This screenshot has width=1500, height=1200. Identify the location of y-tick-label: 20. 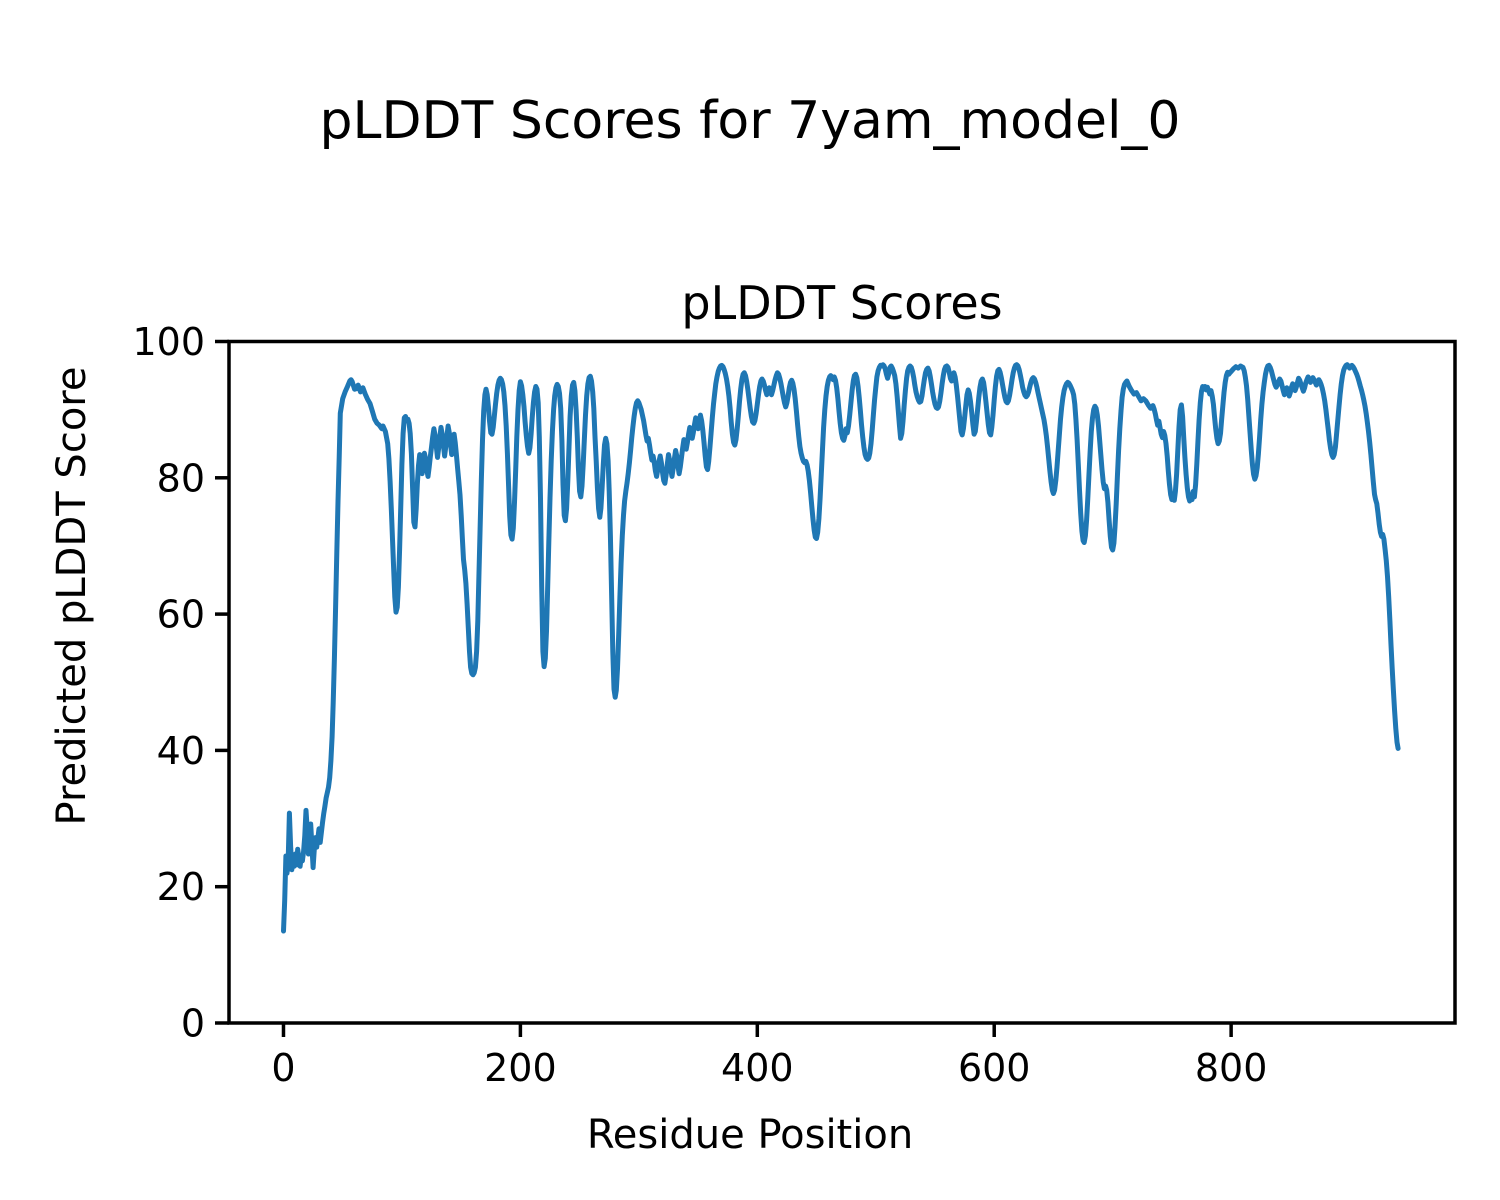
(181, 887).